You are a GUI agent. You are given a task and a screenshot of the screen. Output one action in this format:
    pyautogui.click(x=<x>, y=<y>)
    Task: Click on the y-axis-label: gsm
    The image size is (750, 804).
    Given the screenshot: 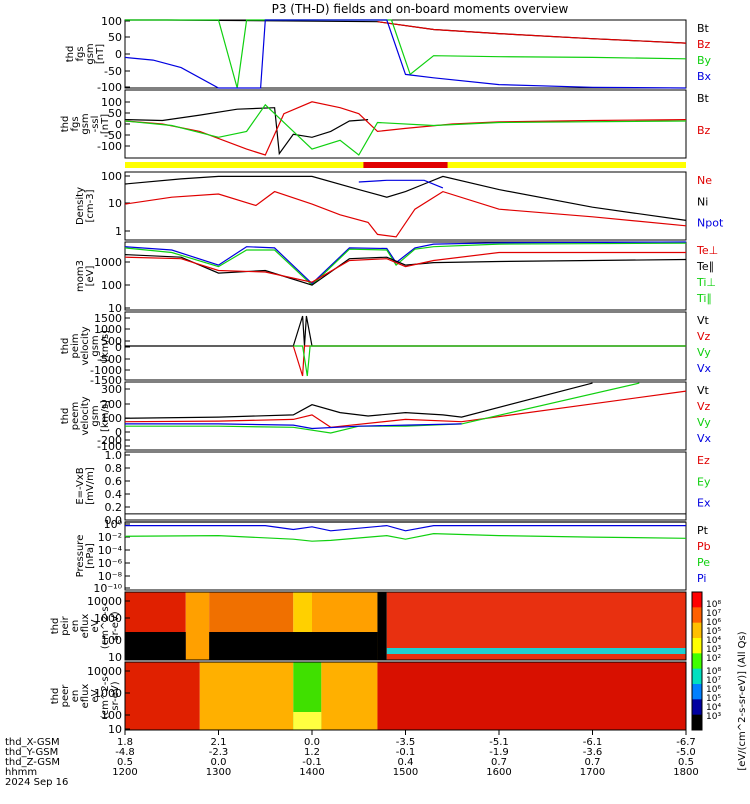 What is the action you would take?
    pyautogui.click(x=95, y=345)
    